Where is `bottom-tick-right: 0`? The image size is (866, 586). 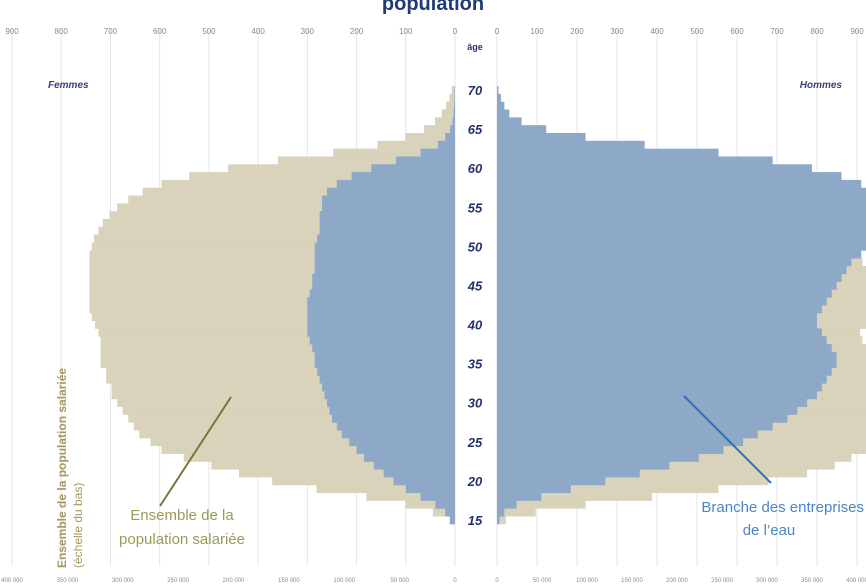 bottom-tick-right: 0 is located at coordinates (497, 581).